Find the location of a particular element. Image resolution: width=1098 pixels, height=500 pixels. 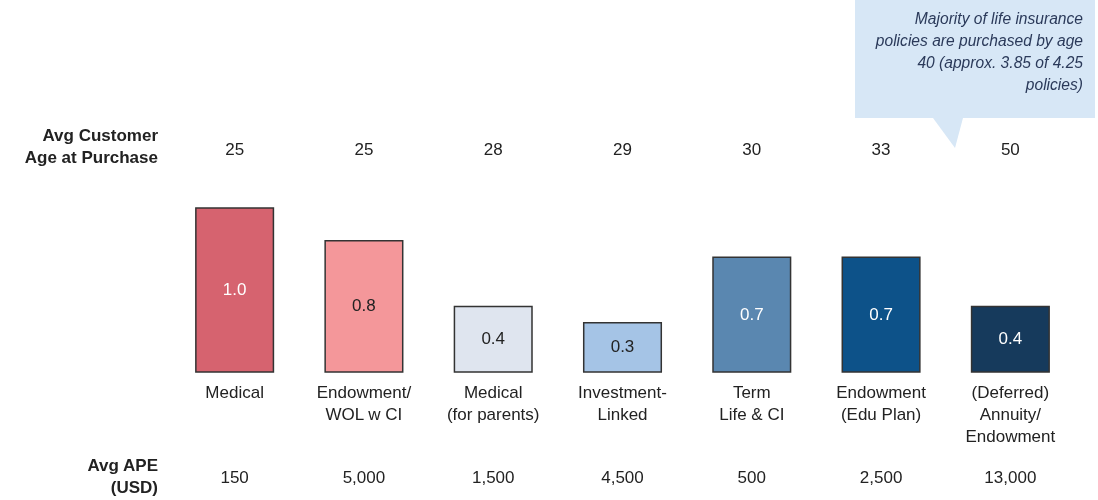

text: 50 is located at coordinates (1010, 149).